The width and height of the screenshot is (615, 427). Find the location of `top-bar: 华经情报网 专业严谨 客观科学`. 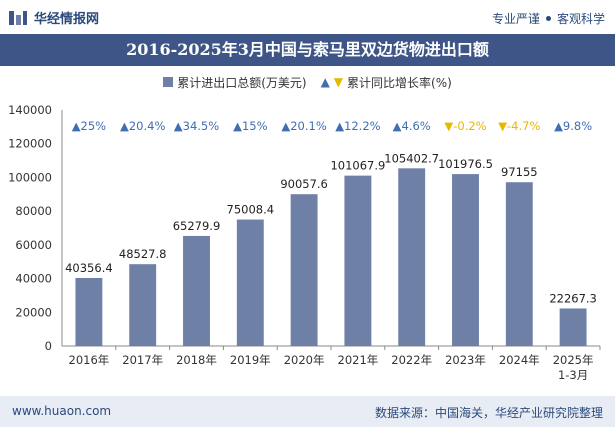

top-bar: 华经情报网 专业严谨 客观科学 is located at coordinates (307, 17).